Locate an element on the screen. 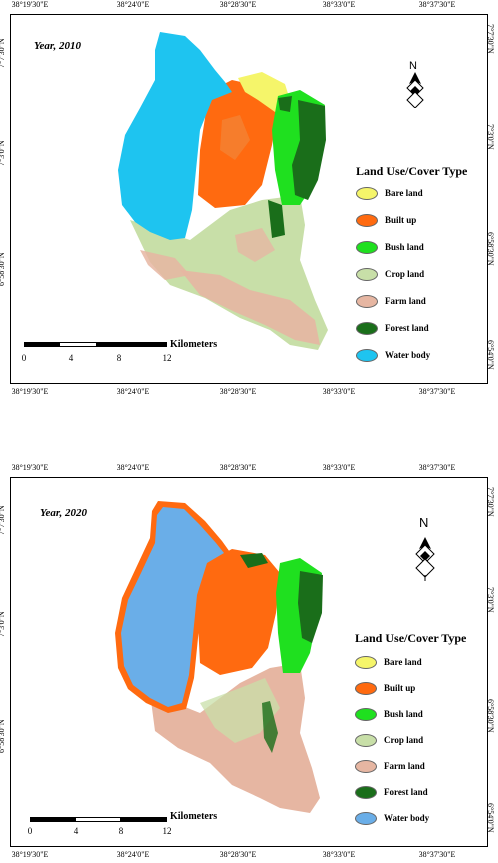 Image resolution: width=498 pixels, height=863 pixels. lon-label-bottom: 38°19'30"E is located at coordinates (30, 391).